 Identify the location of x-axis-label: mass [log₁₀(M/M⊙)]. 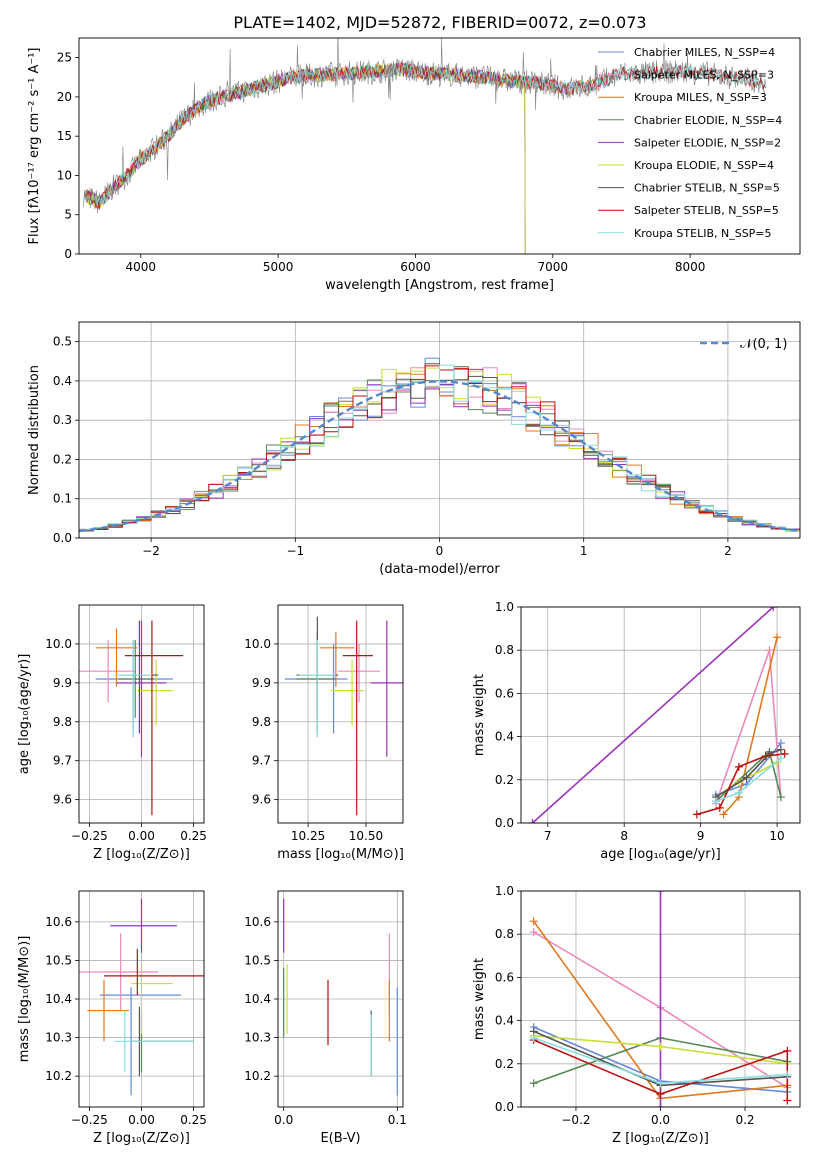
(340, 854).